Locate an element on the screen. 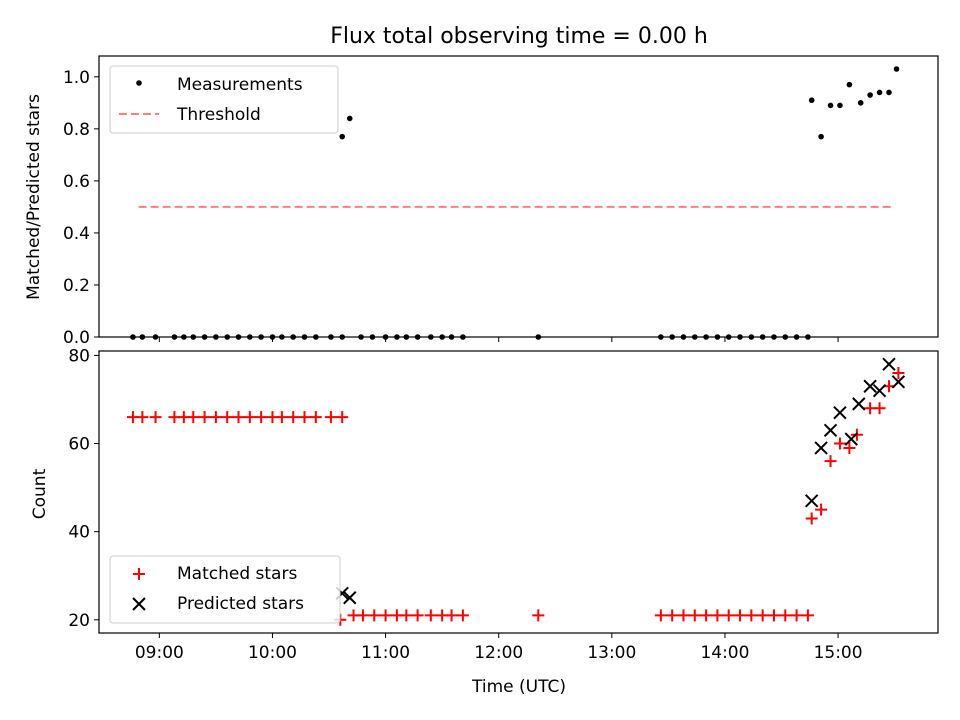  top-ytick-label: 0.6 is located at coordinates (76, 182).